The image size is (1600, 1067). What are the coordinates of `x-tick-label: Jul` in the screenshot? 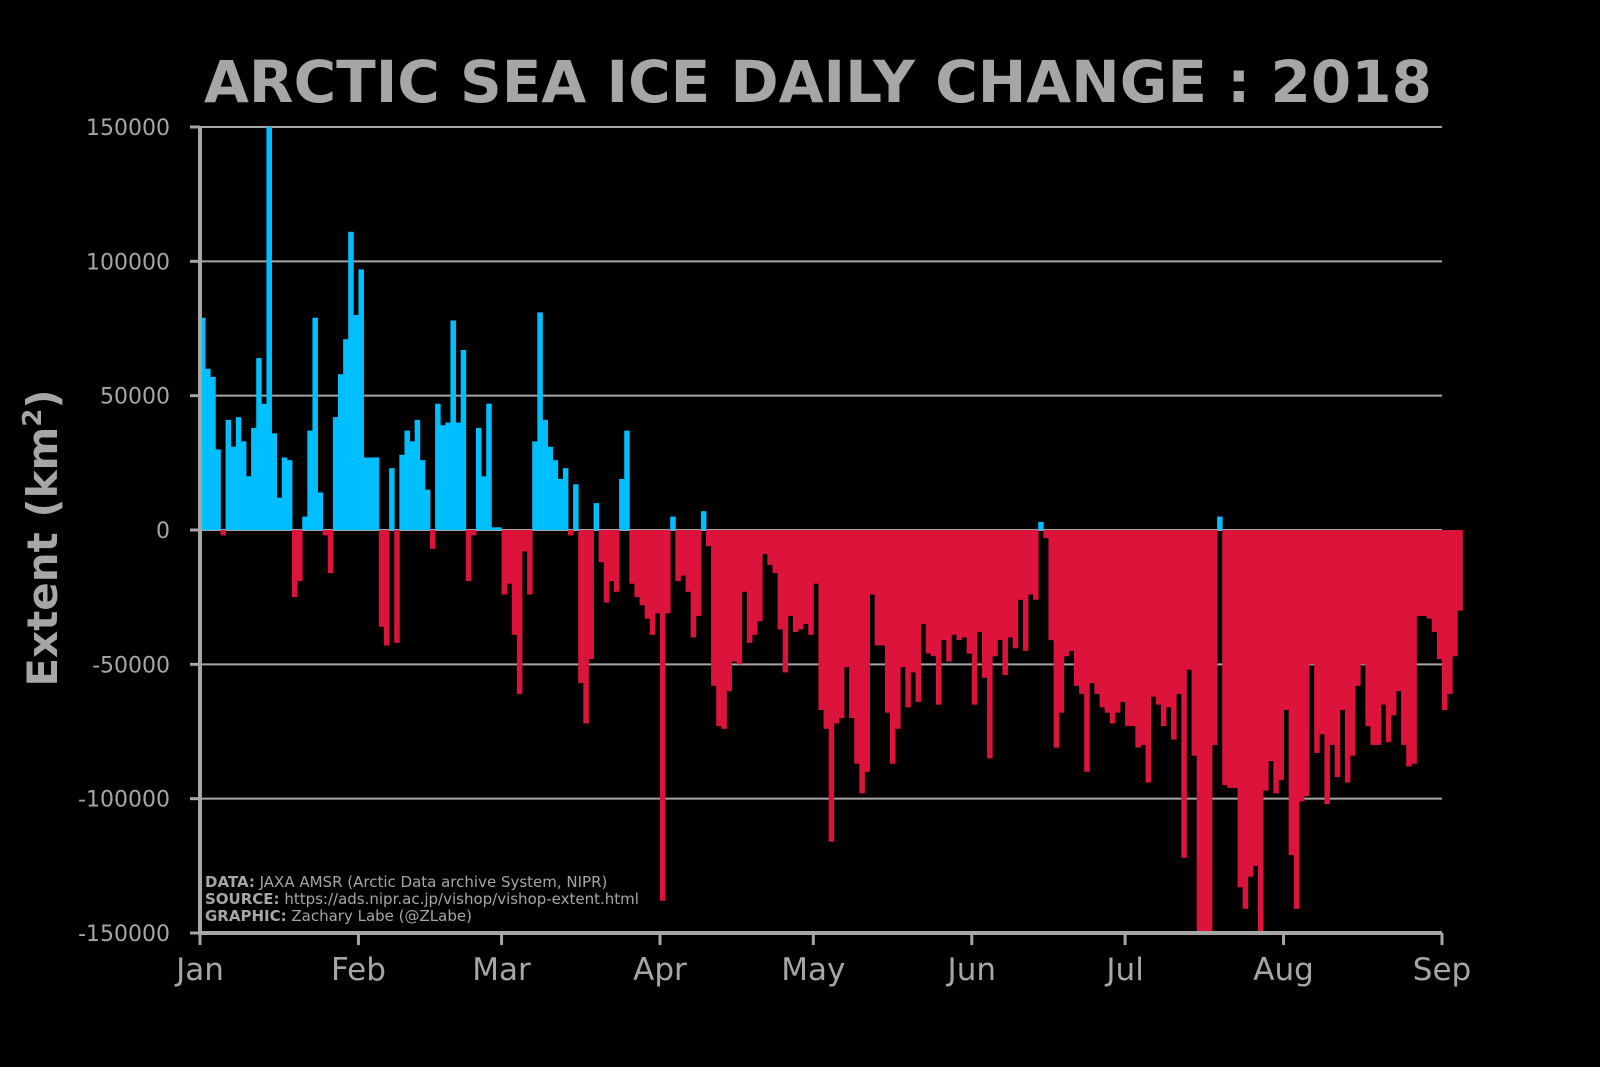 It's located at (1123, 970).